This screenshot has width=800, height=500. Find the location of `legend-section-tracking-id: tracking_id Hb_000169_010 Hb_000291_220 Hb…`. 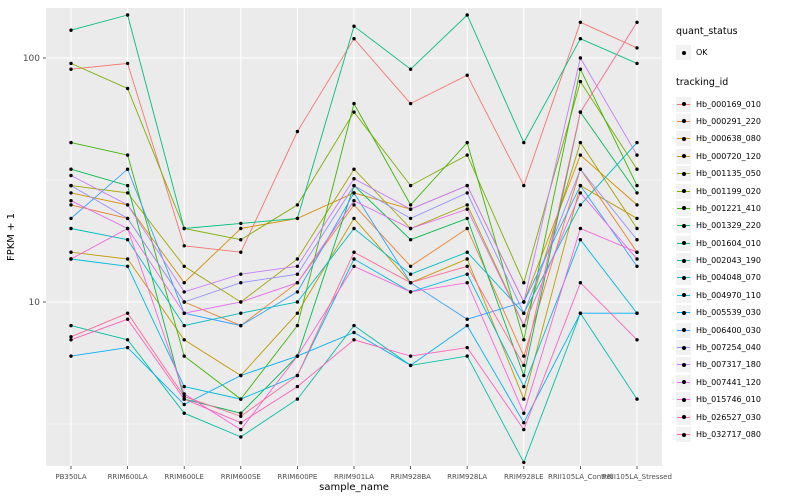

legend-section-tracking-id: tracking_id Hb_000169_010 Hb_000291_220 Hb… is located at coordinates (736, 260).